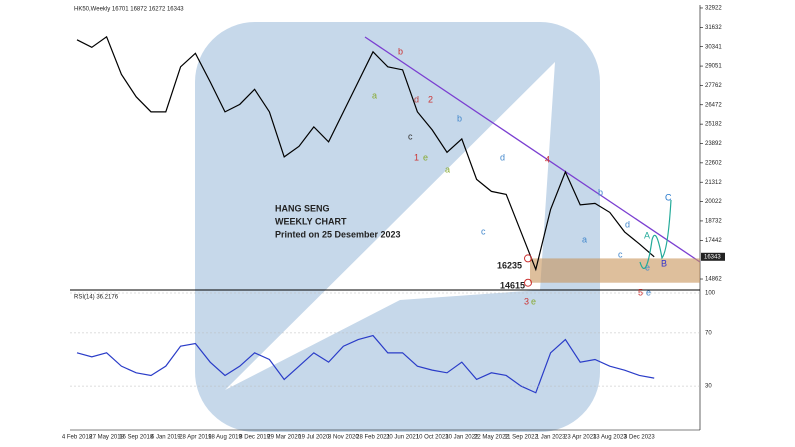 This screenshot has width=795, height=447. What do you see at coordinates (129, 10) in the screenshot?
I see `symbol-header: HK50,Weekly 16701 16872 16272 16343` at bounding box center [129, 10].